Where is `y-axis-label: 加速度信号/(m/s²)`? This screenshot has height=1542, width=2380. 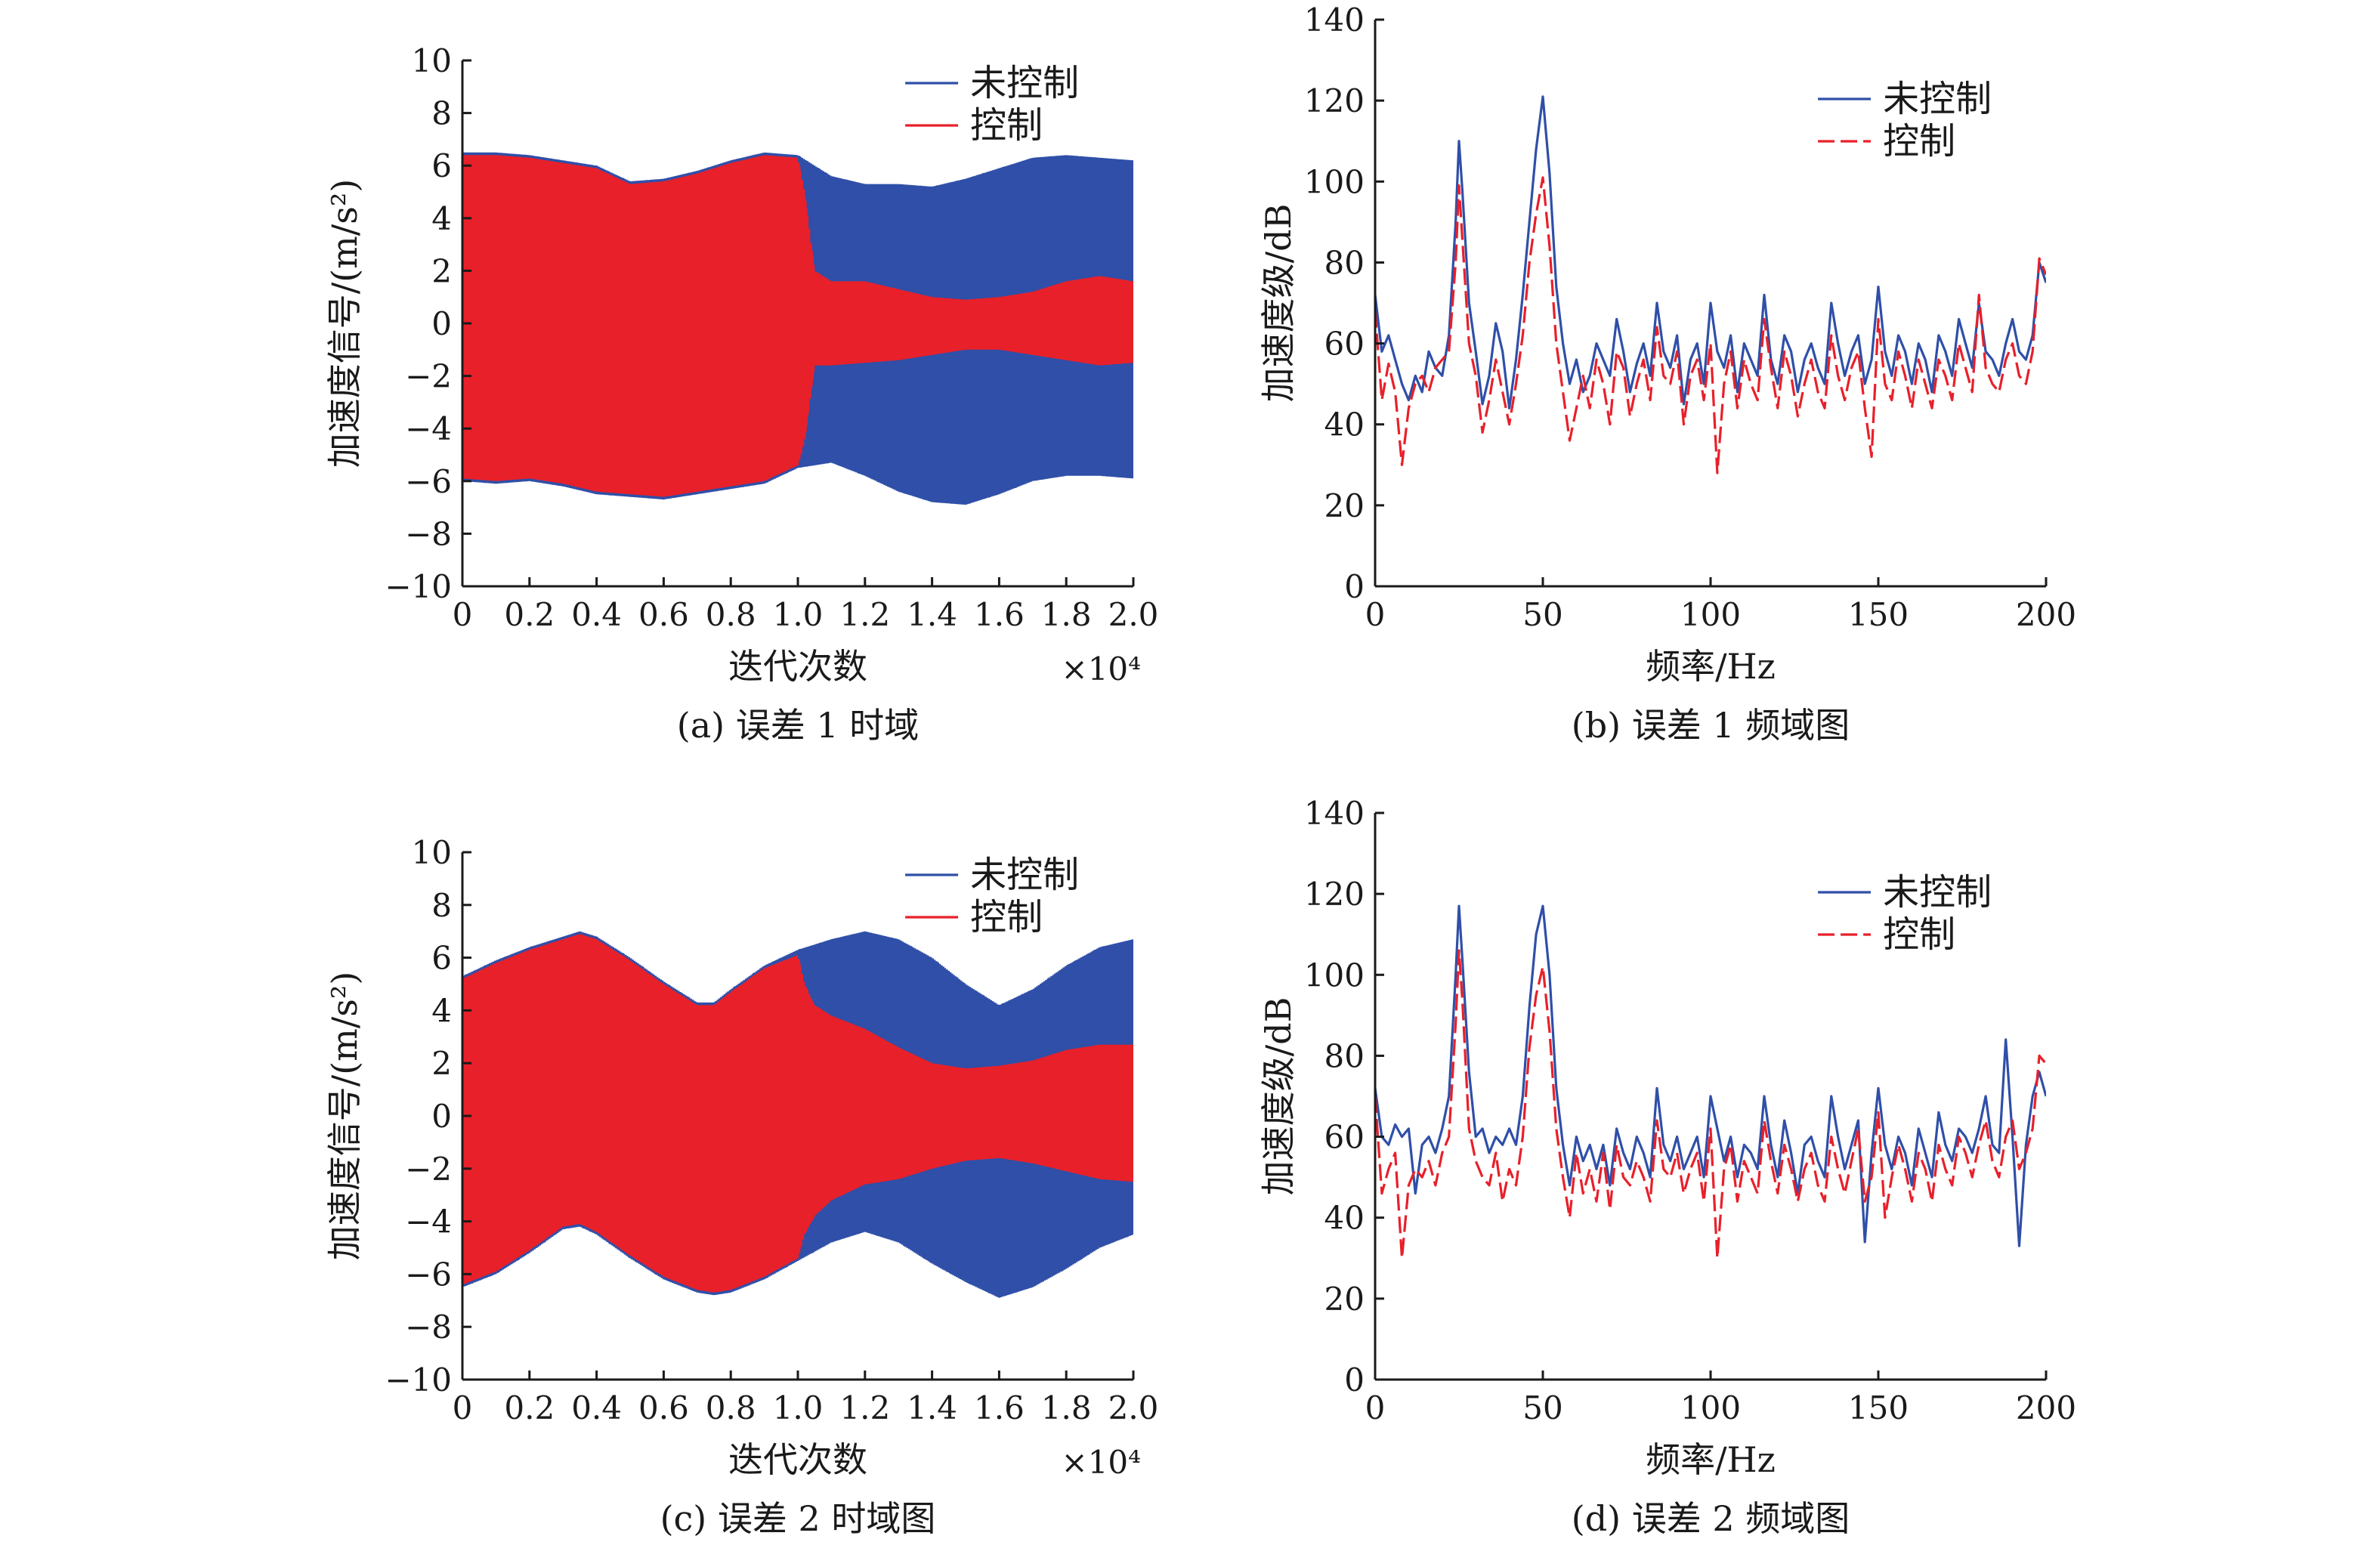
y-axis-label: 加速度信号/(m/s²) is located at coordinates (344, 323).